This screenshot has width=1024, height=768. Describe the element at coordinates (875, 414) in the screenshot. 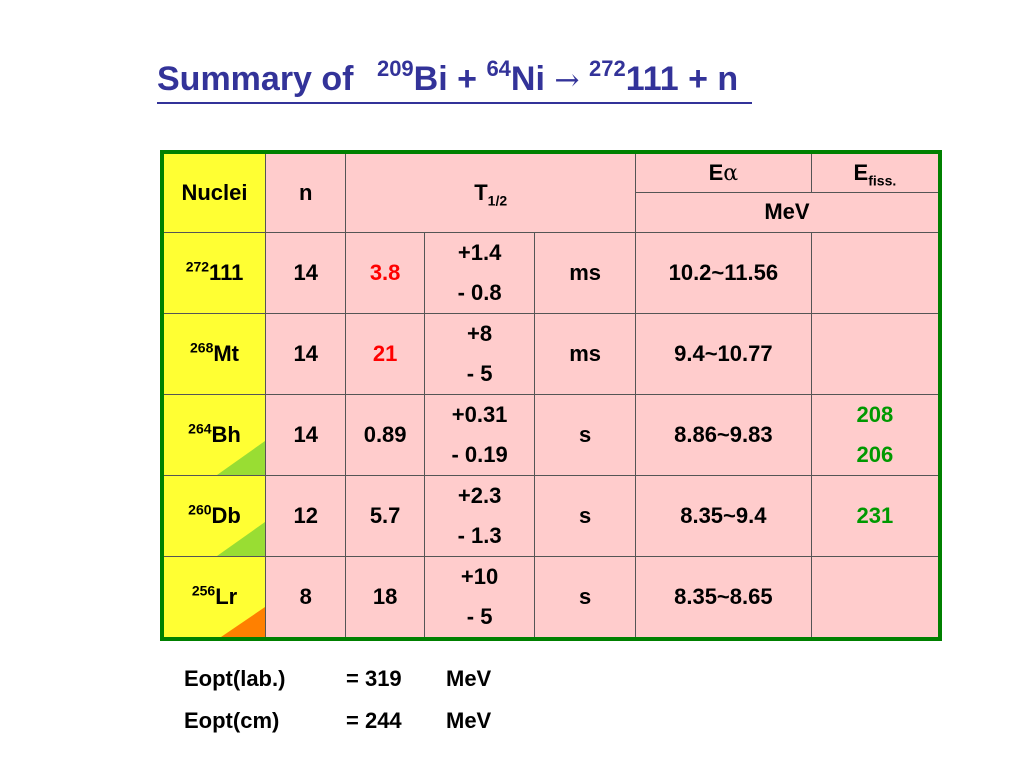

I see `e-fiss-value: 208` at that location.